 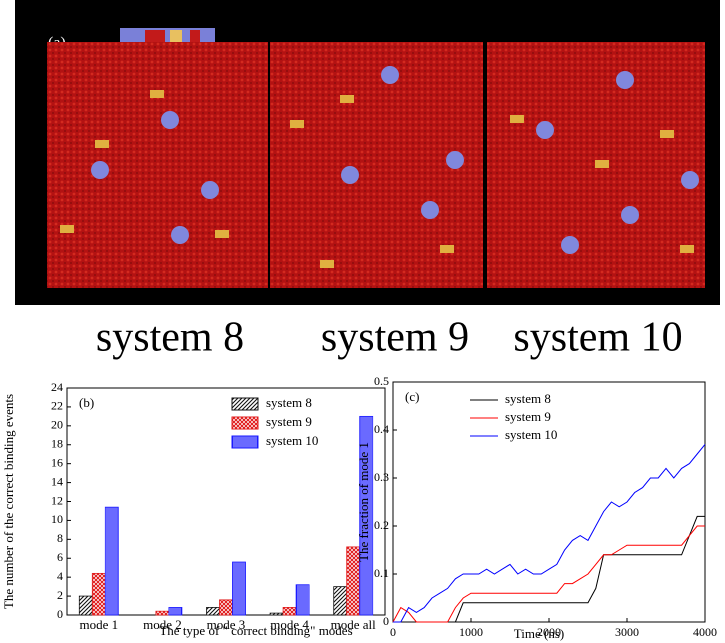 What do you see at coordinates (289, 624) in the screenshot?
I see `x-tick-label: mode 4` at bounding box center [289, 624].